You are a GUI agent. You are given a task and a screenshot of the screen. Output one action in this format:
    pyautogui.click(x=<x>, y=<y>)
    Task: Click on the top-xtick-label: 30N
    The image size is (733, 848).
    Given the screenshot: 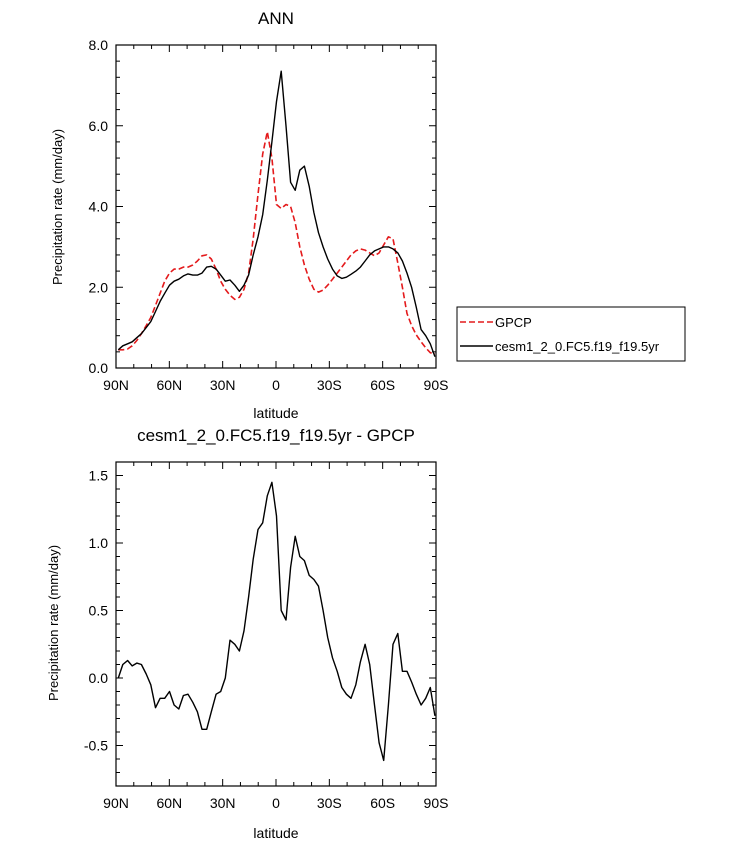 What is the action you would take?
    pyautogui.click(x=223, y=385)
    